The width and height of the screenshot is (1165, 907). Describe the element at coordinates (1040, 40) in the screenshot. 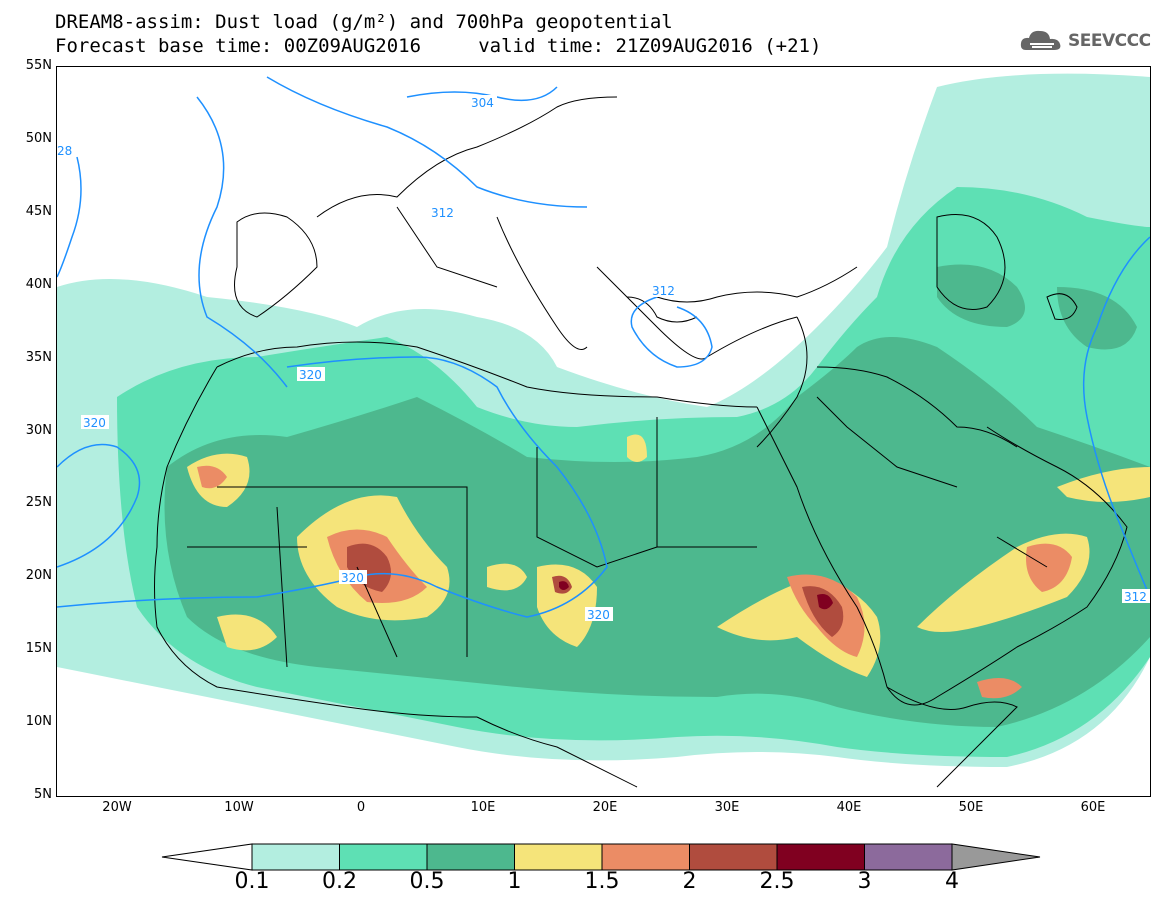

I see `cloud-icon` at that location.